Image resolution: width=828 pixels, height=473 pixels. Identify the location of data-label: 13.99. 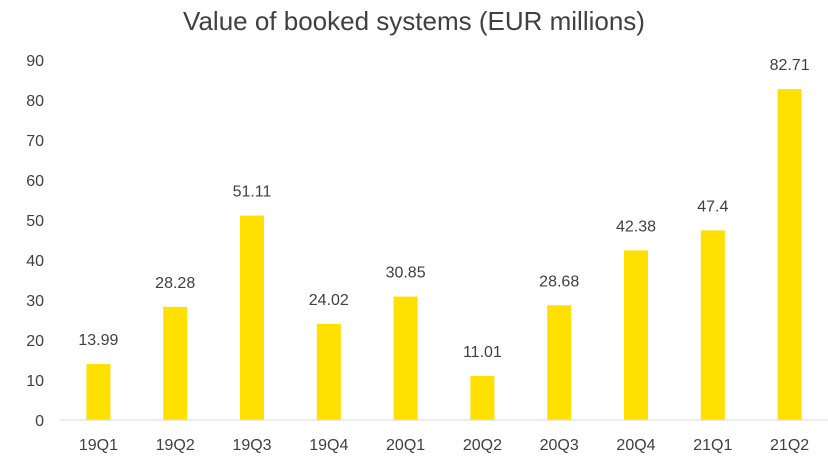
(98, 340).